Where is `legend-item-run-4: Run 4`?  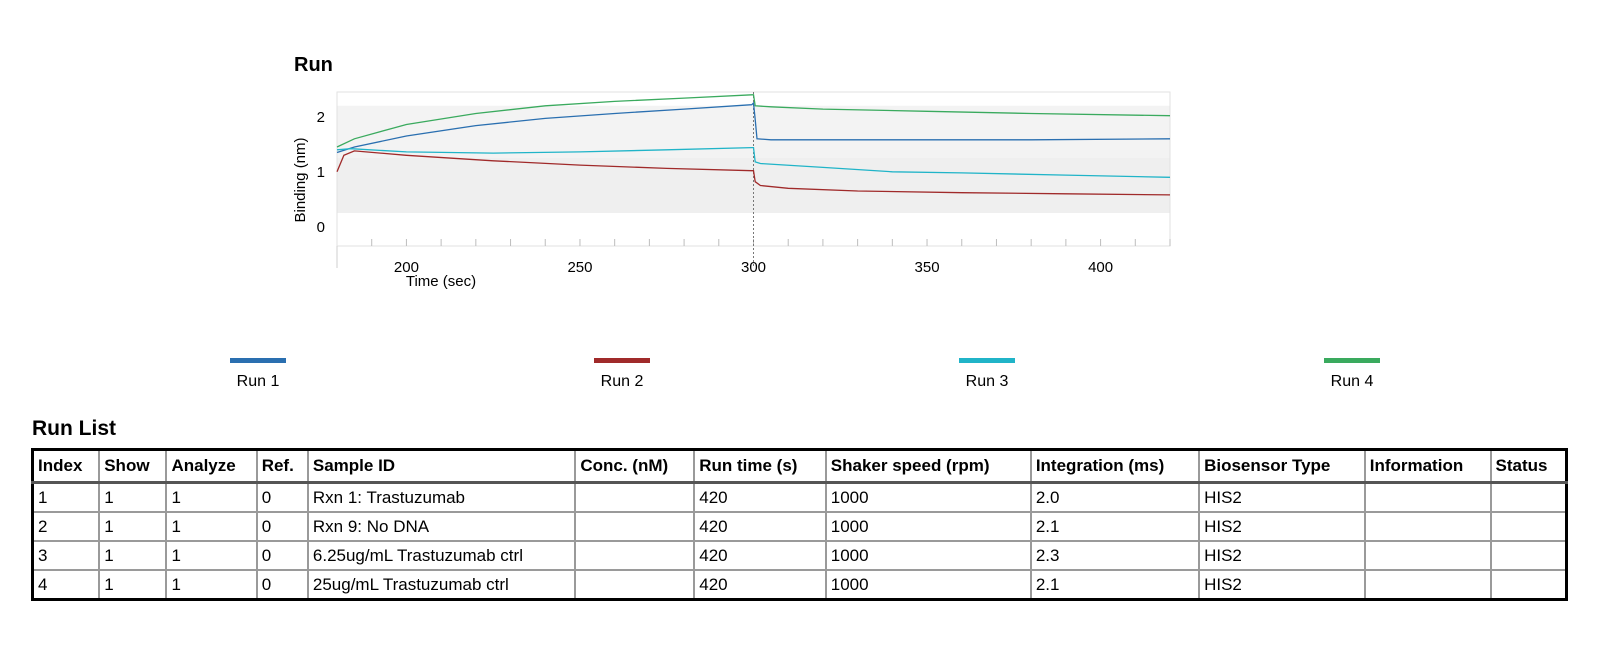
legend-item-run-4: Run 4 is located at coordinates (1352, 374).